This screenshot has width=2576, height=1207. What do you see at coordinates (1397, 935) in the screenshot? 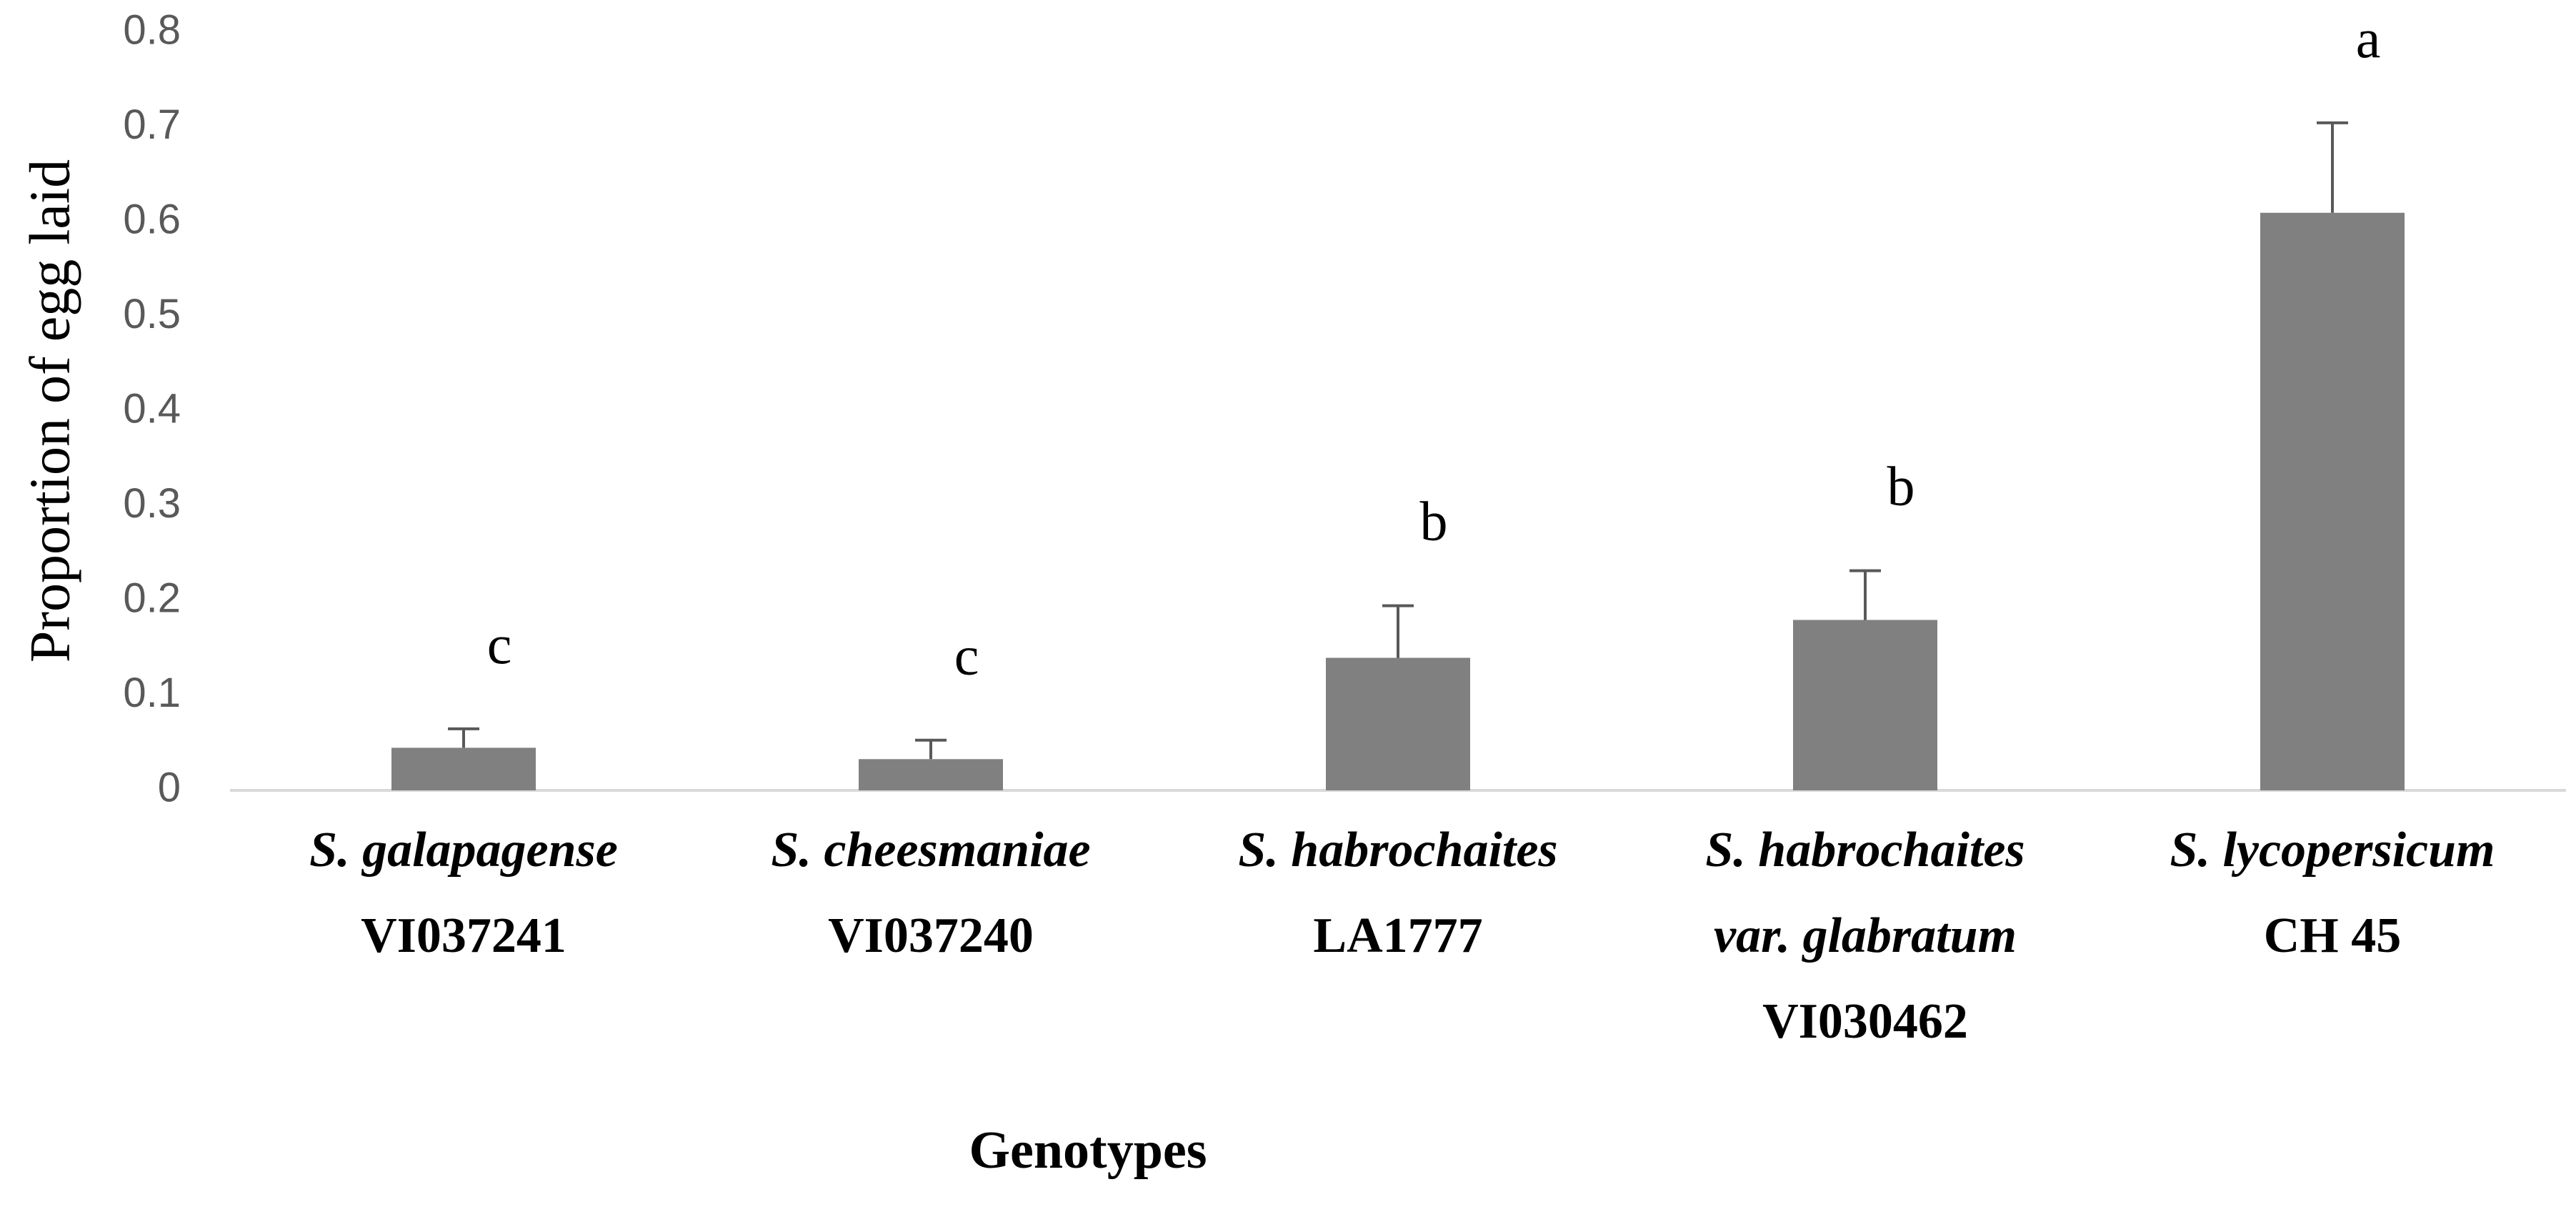
I see `x-tick-label: LA1777` at bounding box center [1397, 935].